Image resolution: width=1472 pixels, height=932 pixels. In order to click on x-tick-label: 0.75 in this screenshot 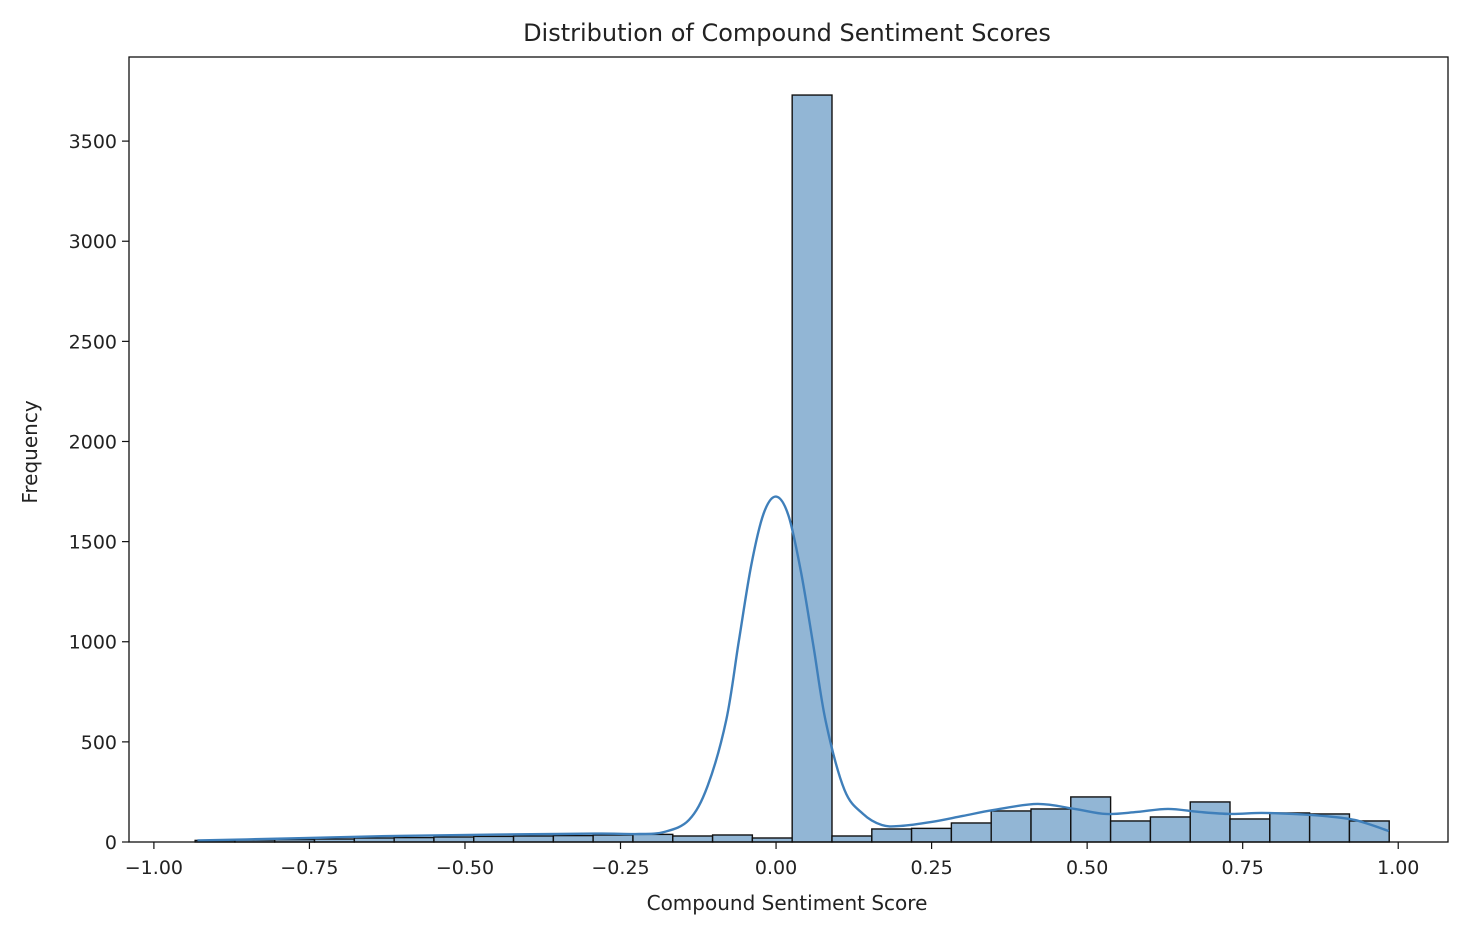, I will do `click(1243, 868)`.